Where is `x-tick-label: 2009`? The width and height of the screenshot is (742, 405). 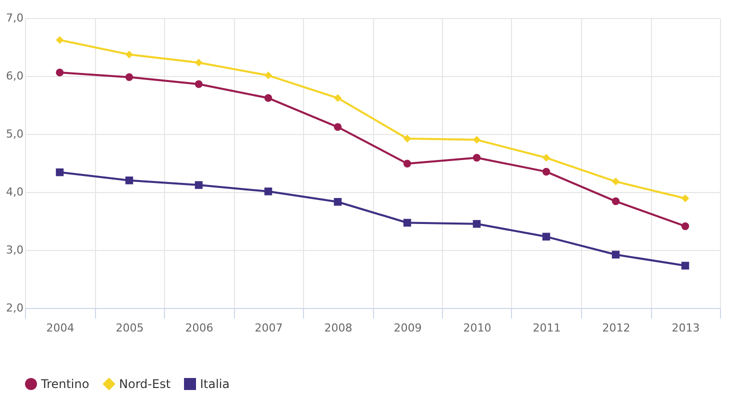
x-tick-label: 2009 is located at coordinates (408, 328).